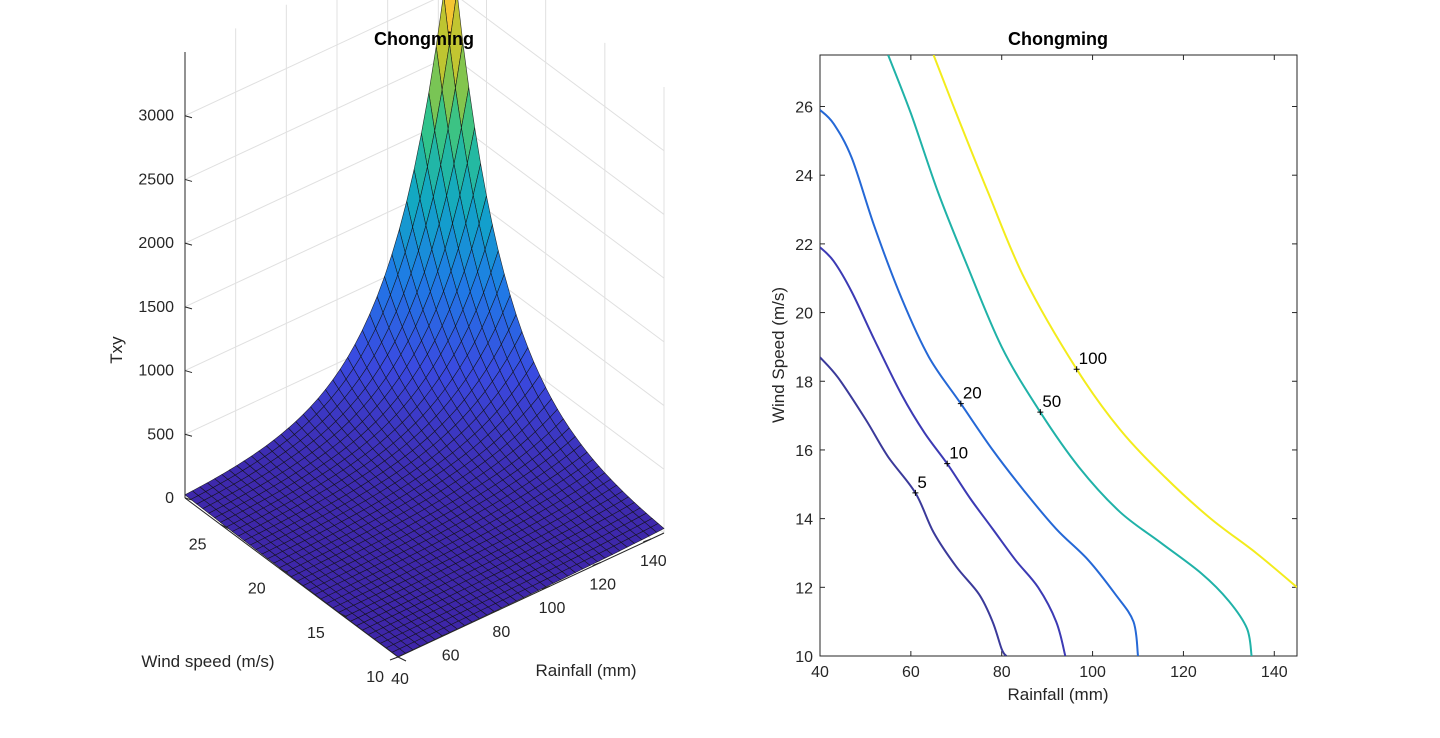 The image size is (1440, 738). Describe the element at coordinates (804, 314) in the screenshot. I see `contour-y-tick-label: 20` at that location.